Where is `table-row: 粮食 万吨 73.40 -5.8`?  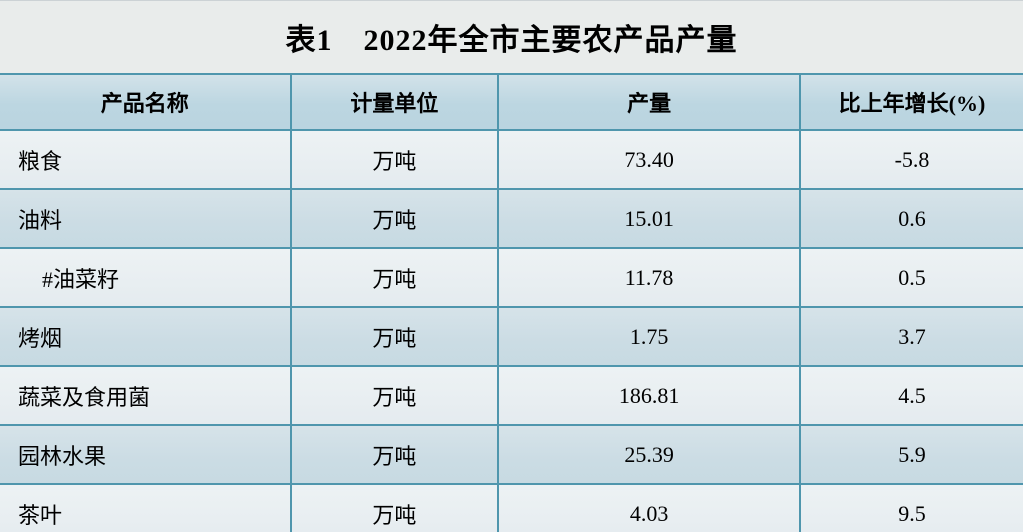
table-row: 粮食 万吨 73.40 -5.8 is located at coordinates (511, 160).